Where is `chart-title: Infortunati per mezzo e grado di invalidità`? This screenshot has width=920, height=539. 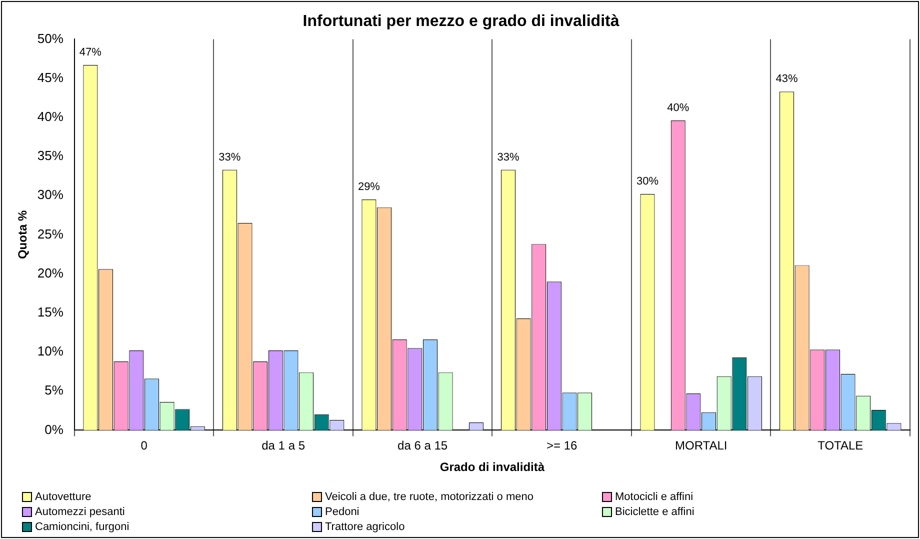
chart-title: Infortunati per mezzo e grado di invalidità is located at coordinates (461, 21).